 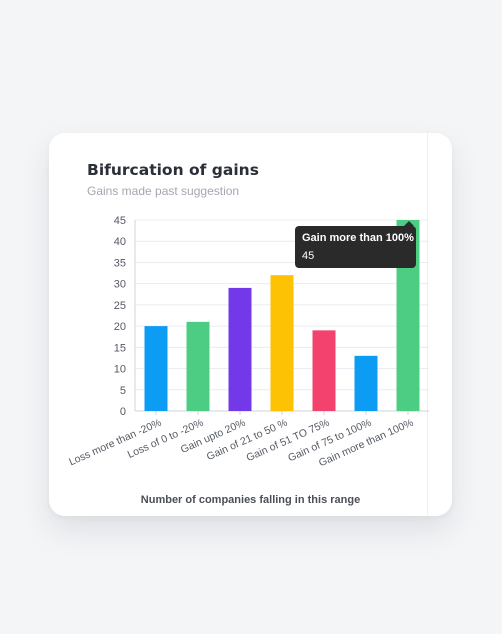 What do you see at coordinates (120, 221) in the screenshot?
I see `y-tick-label: 45` at bounding box center [120, 221].